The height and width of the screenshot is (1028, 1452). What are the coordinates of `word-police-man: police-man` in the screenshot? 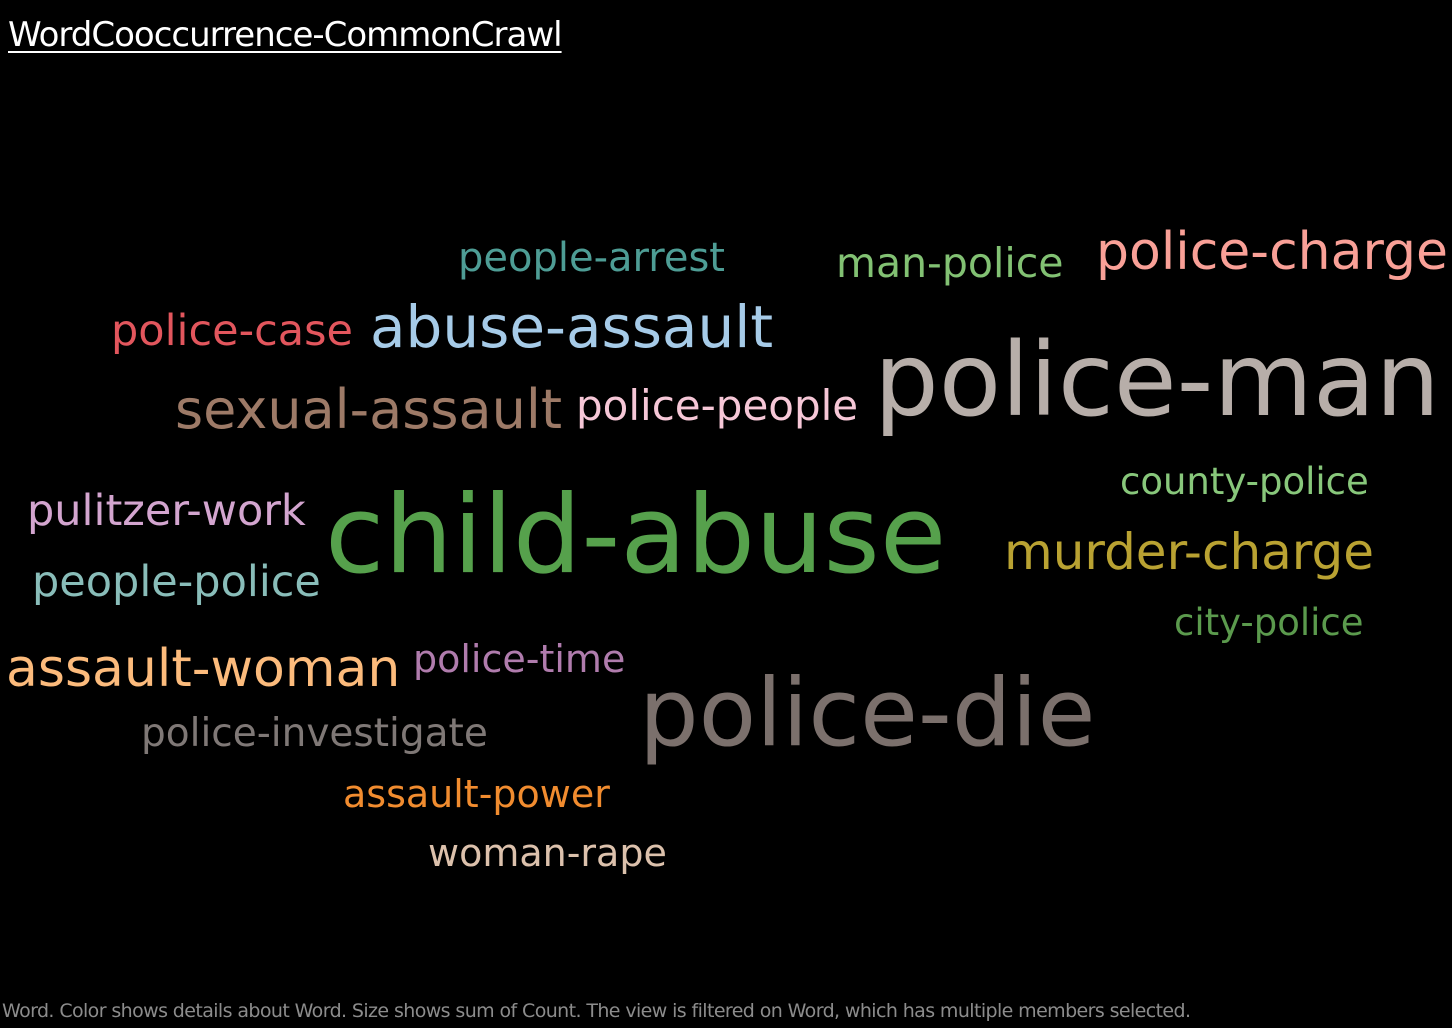 It's located at (1157, 380).